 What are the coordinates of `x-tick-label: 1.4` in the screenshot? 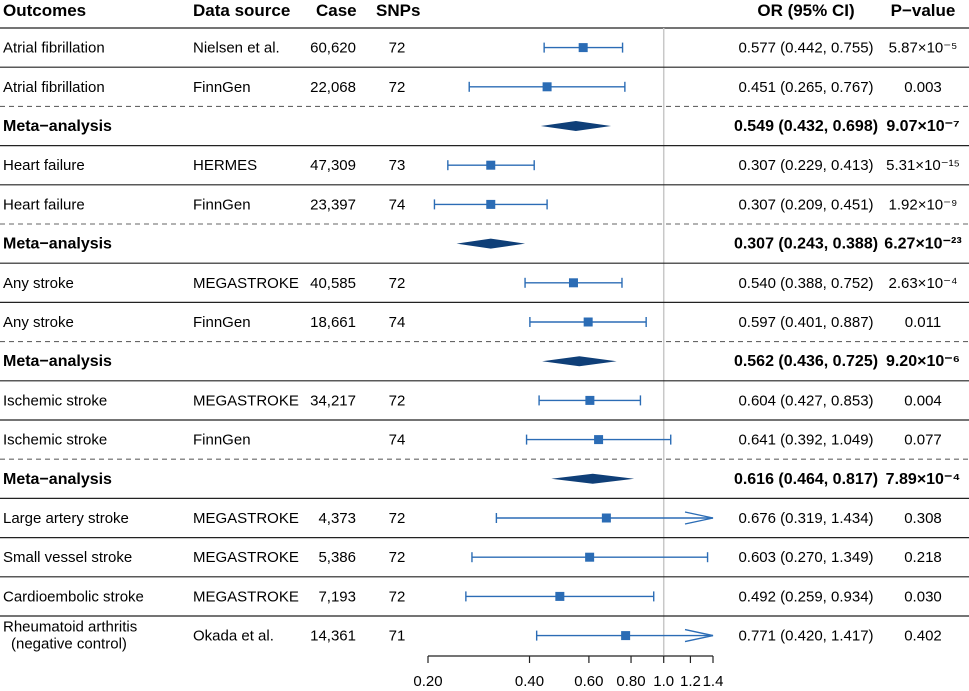 It's located at (713, 681).